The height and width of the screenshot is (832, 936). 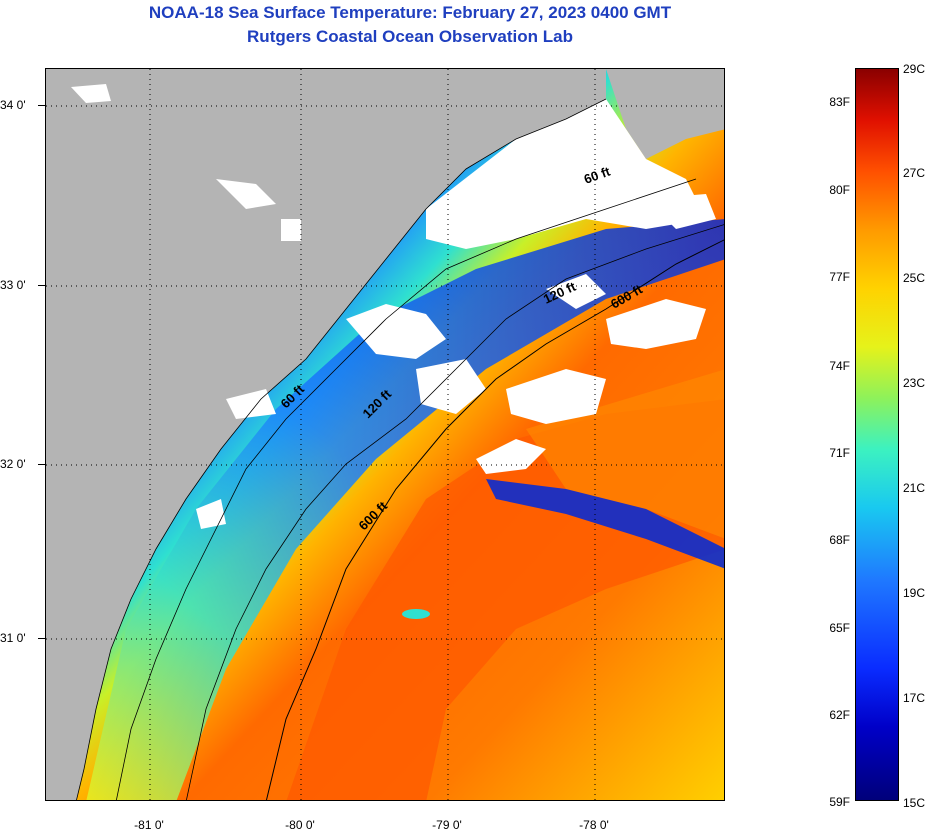 What do you see at coordinates (447, 825) in the screenshot?
I see `lon-label: -79 0'` at bounding box center [447, 825].